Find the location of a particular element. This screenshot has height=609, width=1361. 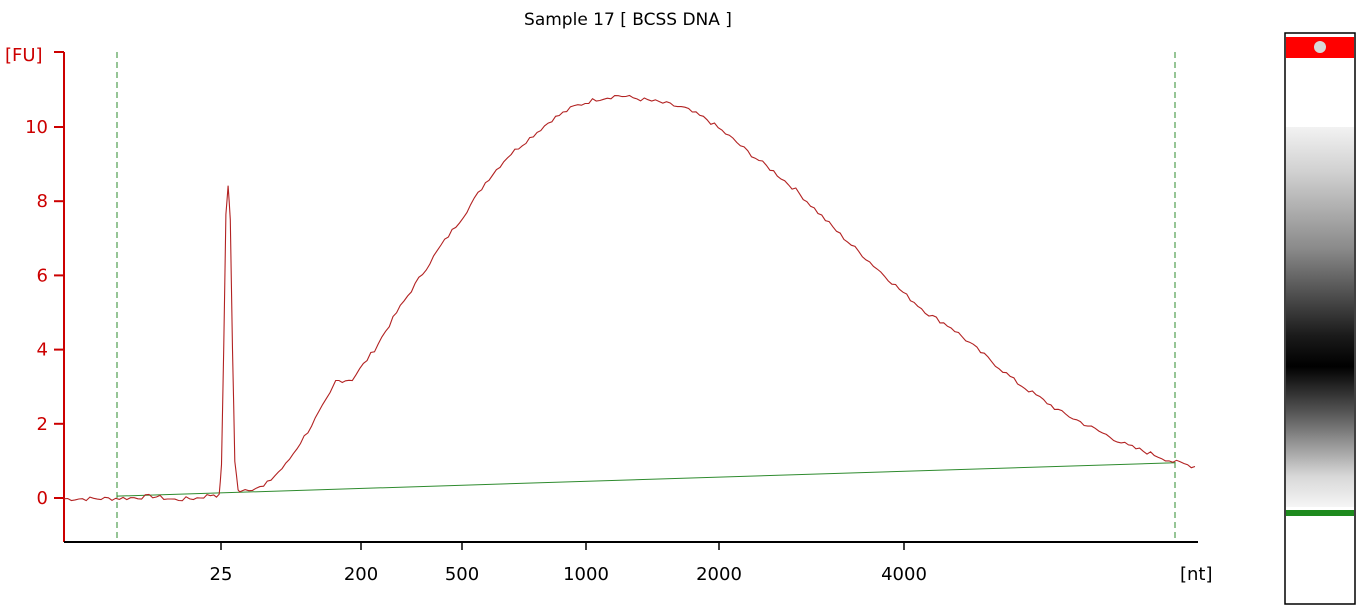

y-tick-label: 8 is located at coordinates (42, 201).